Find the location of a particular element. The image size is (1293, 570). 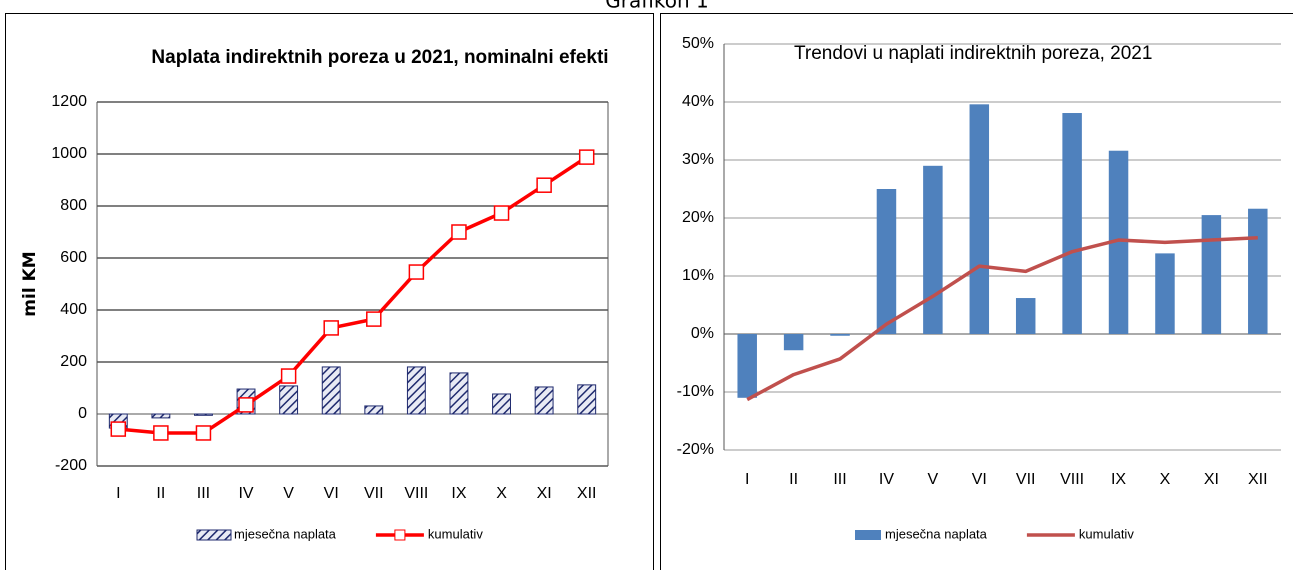

y-tick-label: 20% is located at coordinates (698, 217).